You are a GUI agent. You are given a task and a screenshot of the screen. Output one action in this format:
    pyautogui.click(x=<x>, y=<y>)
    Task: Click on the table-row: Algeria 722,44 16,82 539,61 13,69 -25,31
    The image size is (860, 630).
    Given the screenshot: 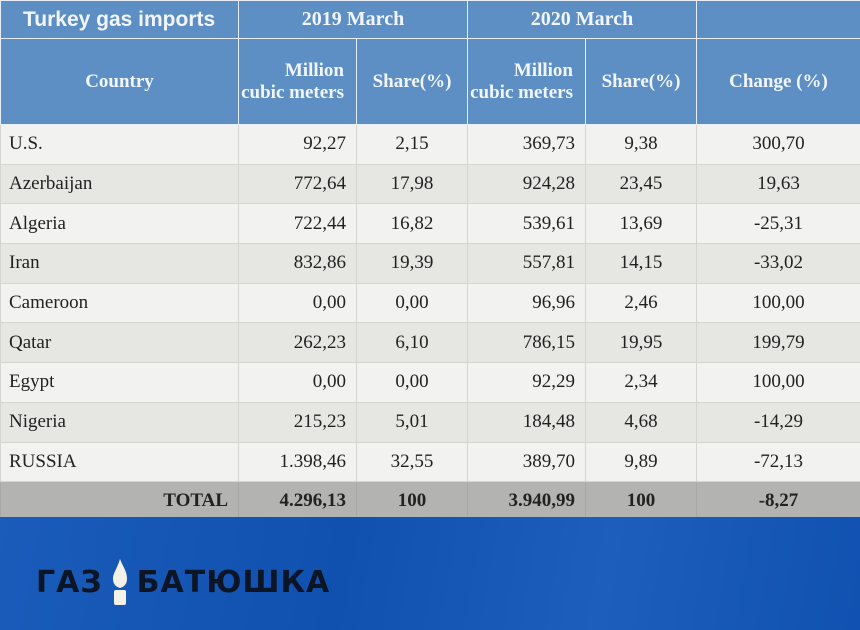 What is the action you would take?
    pyautogui.click(x=430, y=224)
    